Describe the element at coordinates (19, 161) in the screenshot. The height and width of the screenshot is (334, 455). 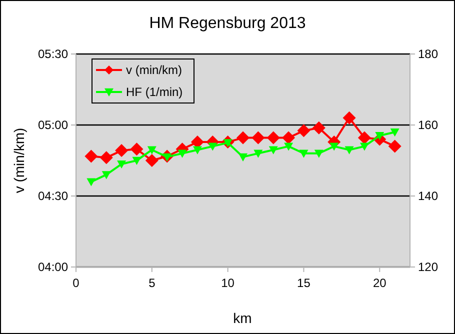
I see `y-axis-title: v (min/km)` at that location.